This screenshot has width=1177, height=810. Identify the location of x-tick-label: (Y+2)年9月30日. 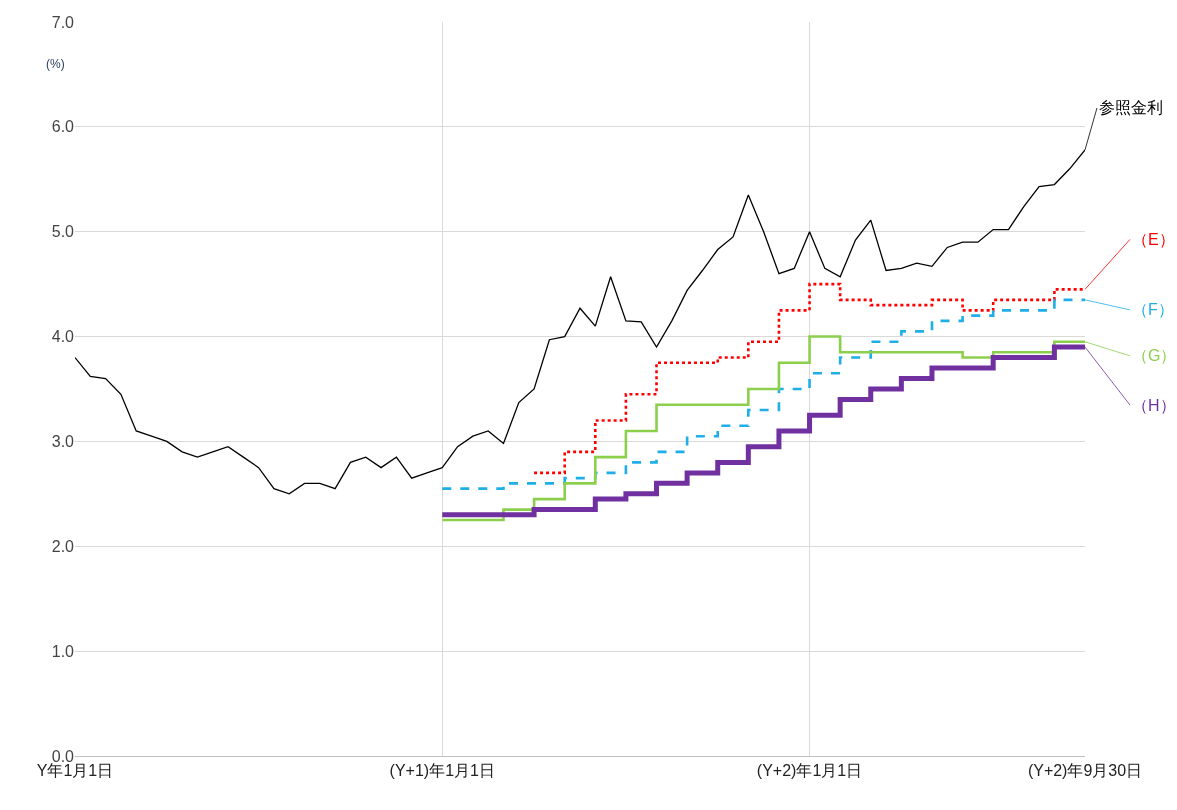
(1085, 771).